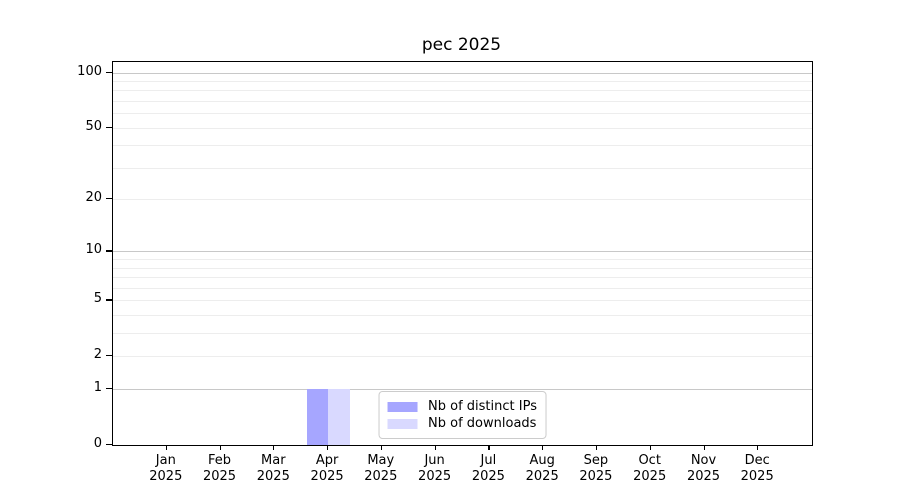 Image resolution: width=900 pixels, height=500 pixels. What do you see at coordinates (166, 468) in the screenshot?
I see `x-tick-label: Jan 2025` at bounding box center [166, 468].